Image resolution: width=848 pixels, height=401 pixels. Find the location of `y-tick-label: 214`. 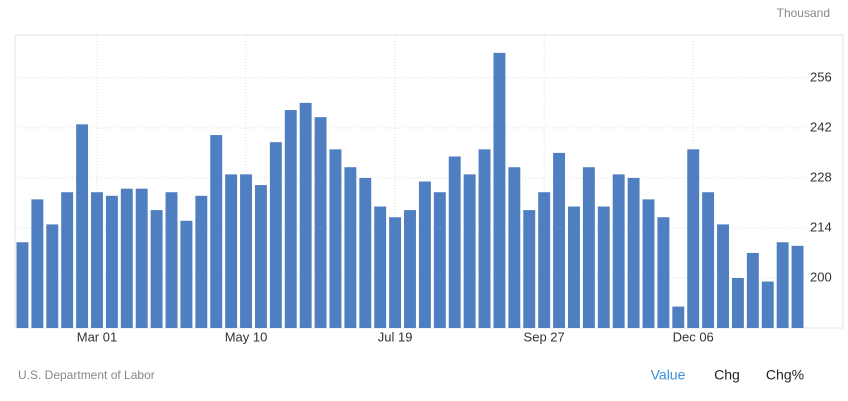

y-tick-label: 214 is located at coordinates (821, 226).